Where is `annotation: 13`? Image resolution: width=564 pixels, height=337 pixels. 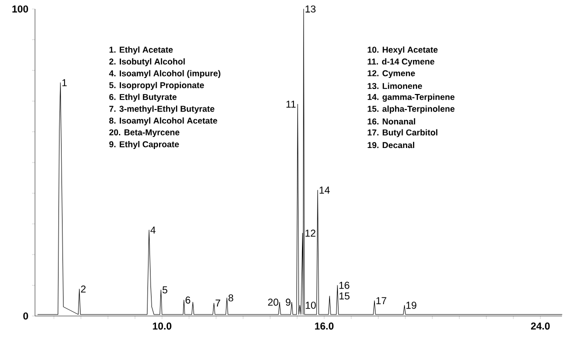 annotation: 13 is located at coordinates (311, 9).